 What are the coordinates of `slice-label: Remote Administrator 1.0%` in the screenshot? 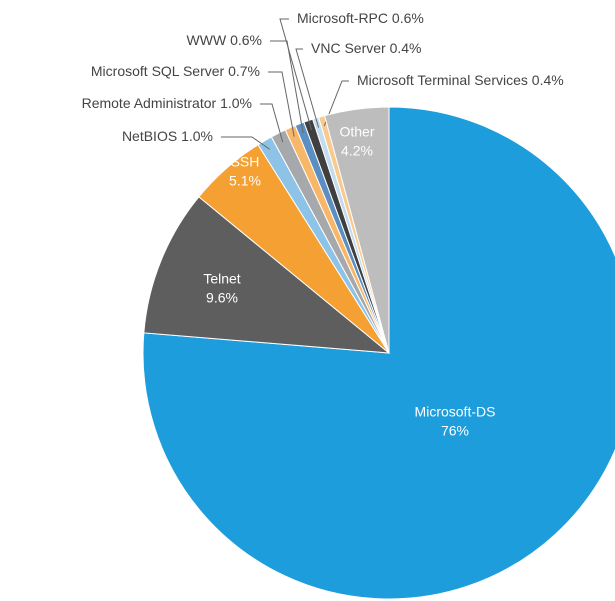 It's located at (167, 103).